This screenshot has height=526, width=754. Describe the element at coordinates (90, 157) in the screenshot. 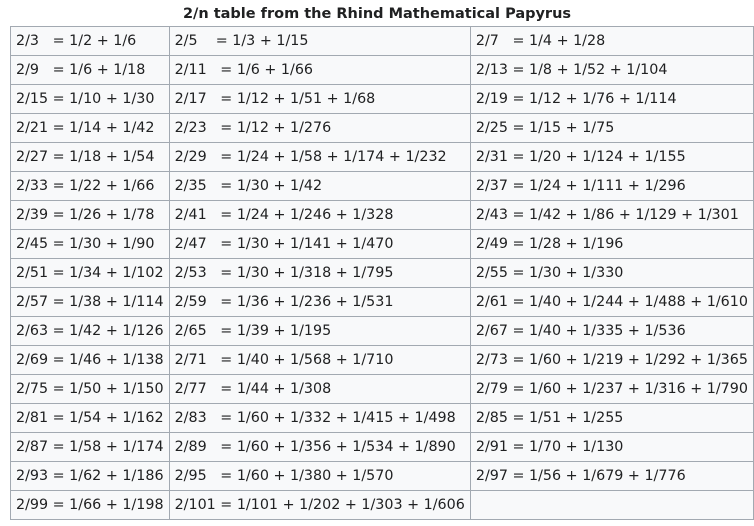

I see `table-cell: 2/27 = 1/18 + 1/54` at that location.